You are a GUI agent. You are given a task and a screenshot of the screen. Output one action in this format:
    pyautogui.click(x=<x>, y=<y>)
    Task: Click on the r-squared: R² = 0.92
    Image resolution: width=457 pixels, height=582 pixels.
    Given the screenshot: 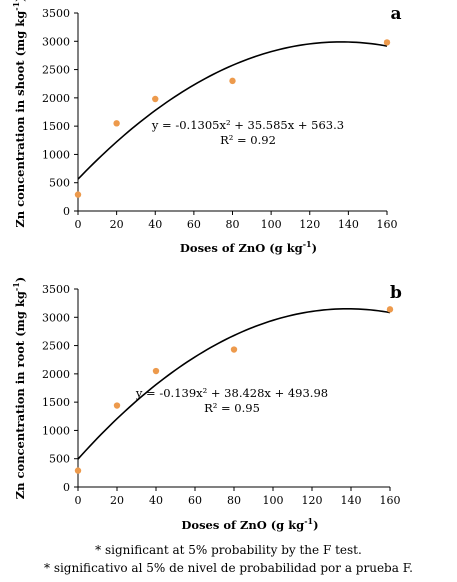 What is the action you would take?
    pyautogui.click(x=248, y=140)
    